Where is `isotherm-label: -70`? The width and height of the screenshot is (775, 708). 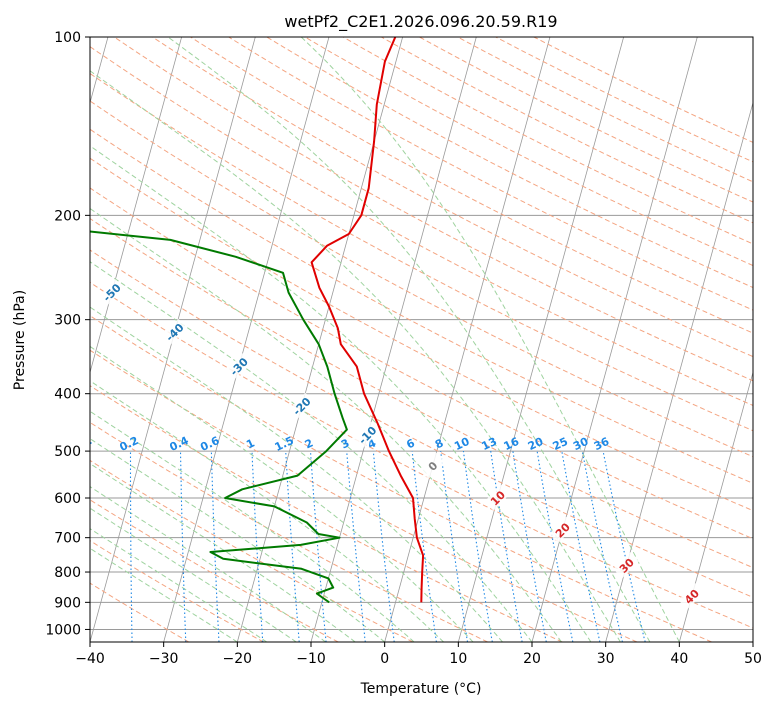
isotherm-label: -70 is located at coordinates (1, 195).